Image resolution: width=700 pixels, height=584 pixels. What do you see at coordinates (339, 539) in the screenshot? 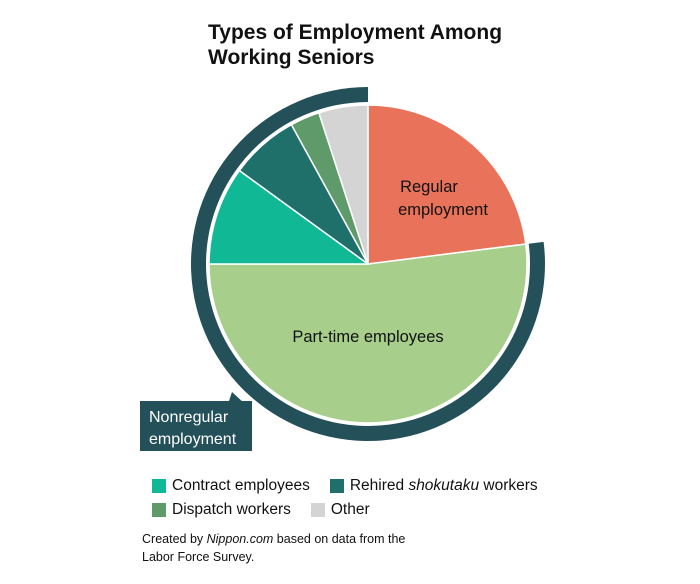
I see `credit-suffix: based on data from the` at bounding box center [339, 539].